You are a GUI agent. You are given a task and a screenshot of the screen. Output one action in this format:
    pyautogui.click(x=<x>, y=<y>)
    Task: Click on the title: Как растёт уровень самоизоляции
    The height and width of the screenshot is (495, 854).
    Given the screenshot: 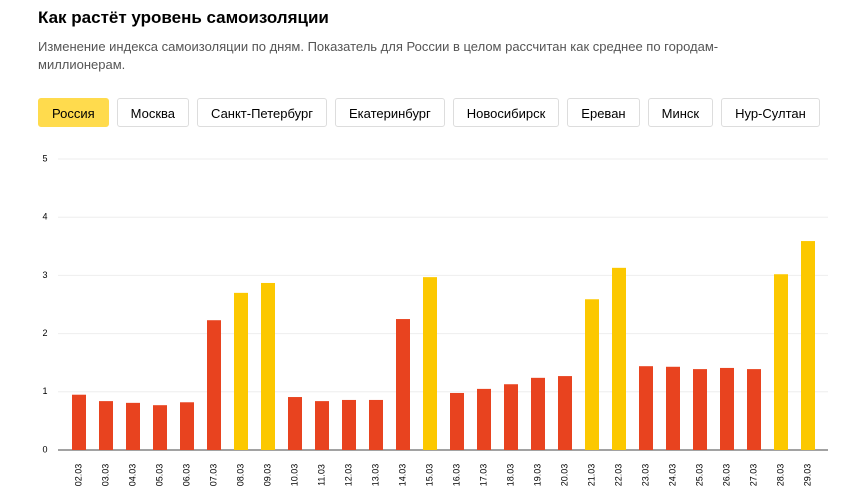 What is the action you would take?
    pyautogui.click(x=183, y=17)
    